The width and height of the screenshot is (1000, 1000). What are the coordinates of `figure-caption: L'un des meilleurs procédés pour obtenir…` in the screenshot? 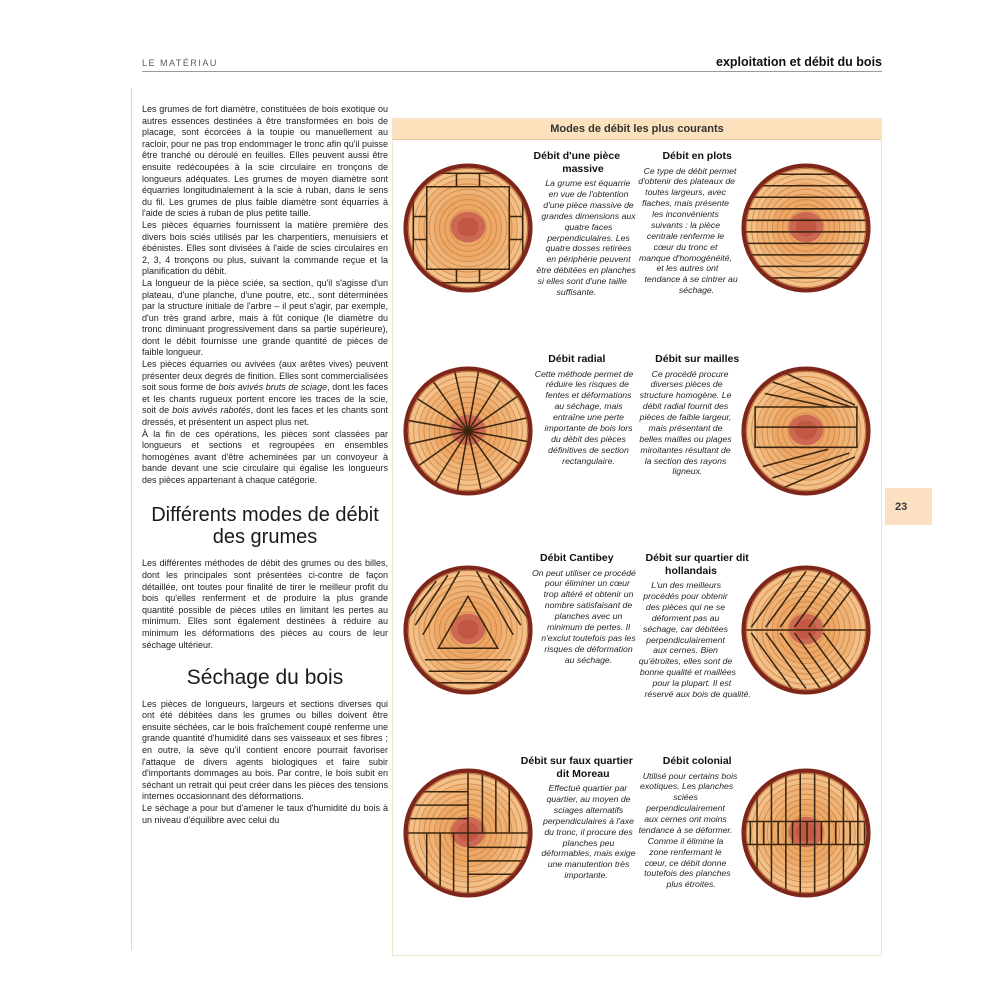 It's located at (694, 639).